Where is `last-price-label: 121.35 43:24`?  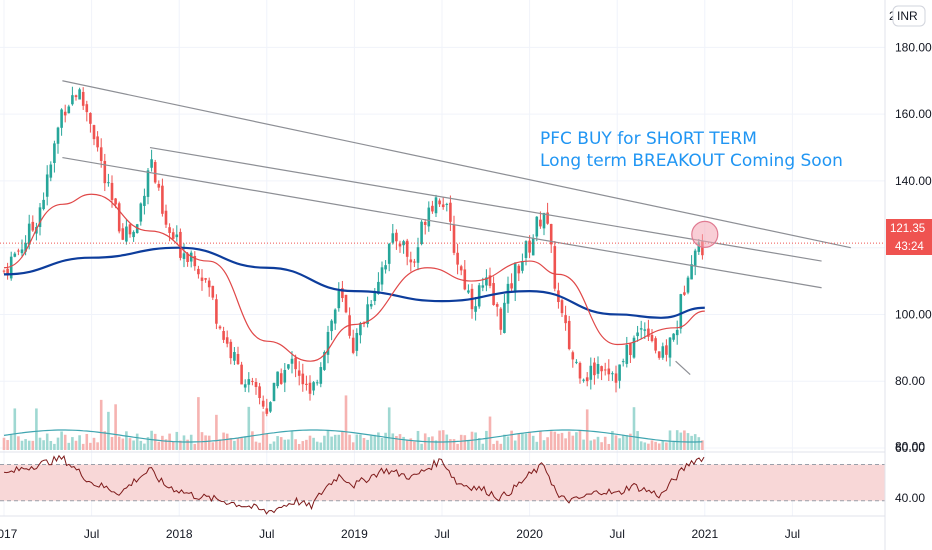
last-price-label: 121.35 43:24 is located at coordinates (909, 237).